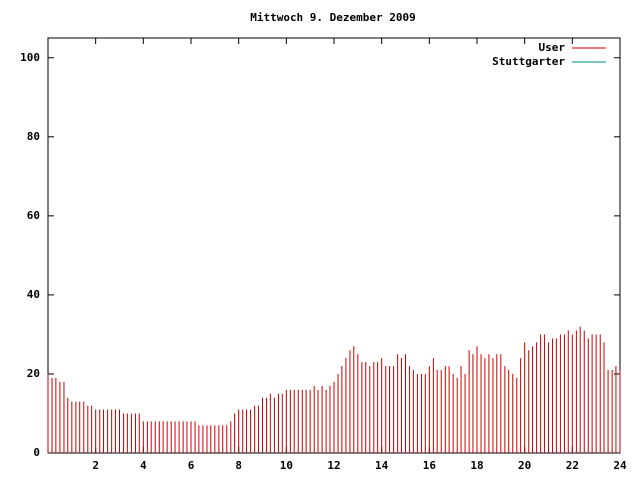  Describe the element at coordinates (143, 465) in the screenshot. I see `x-tick-label: 4` at that location.